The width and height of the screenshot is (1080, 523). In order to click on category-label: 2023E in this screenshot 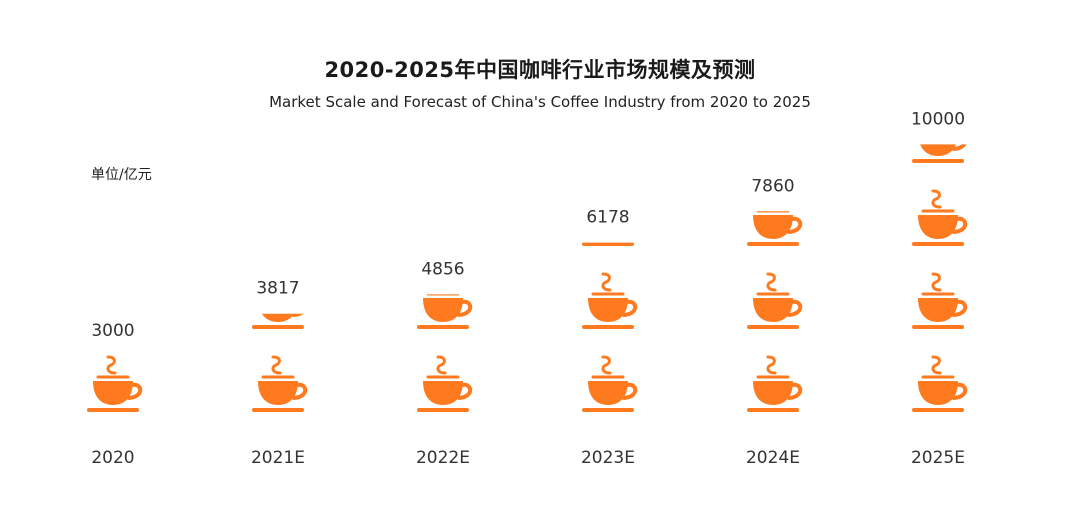, I will do `click(608, 458)`.